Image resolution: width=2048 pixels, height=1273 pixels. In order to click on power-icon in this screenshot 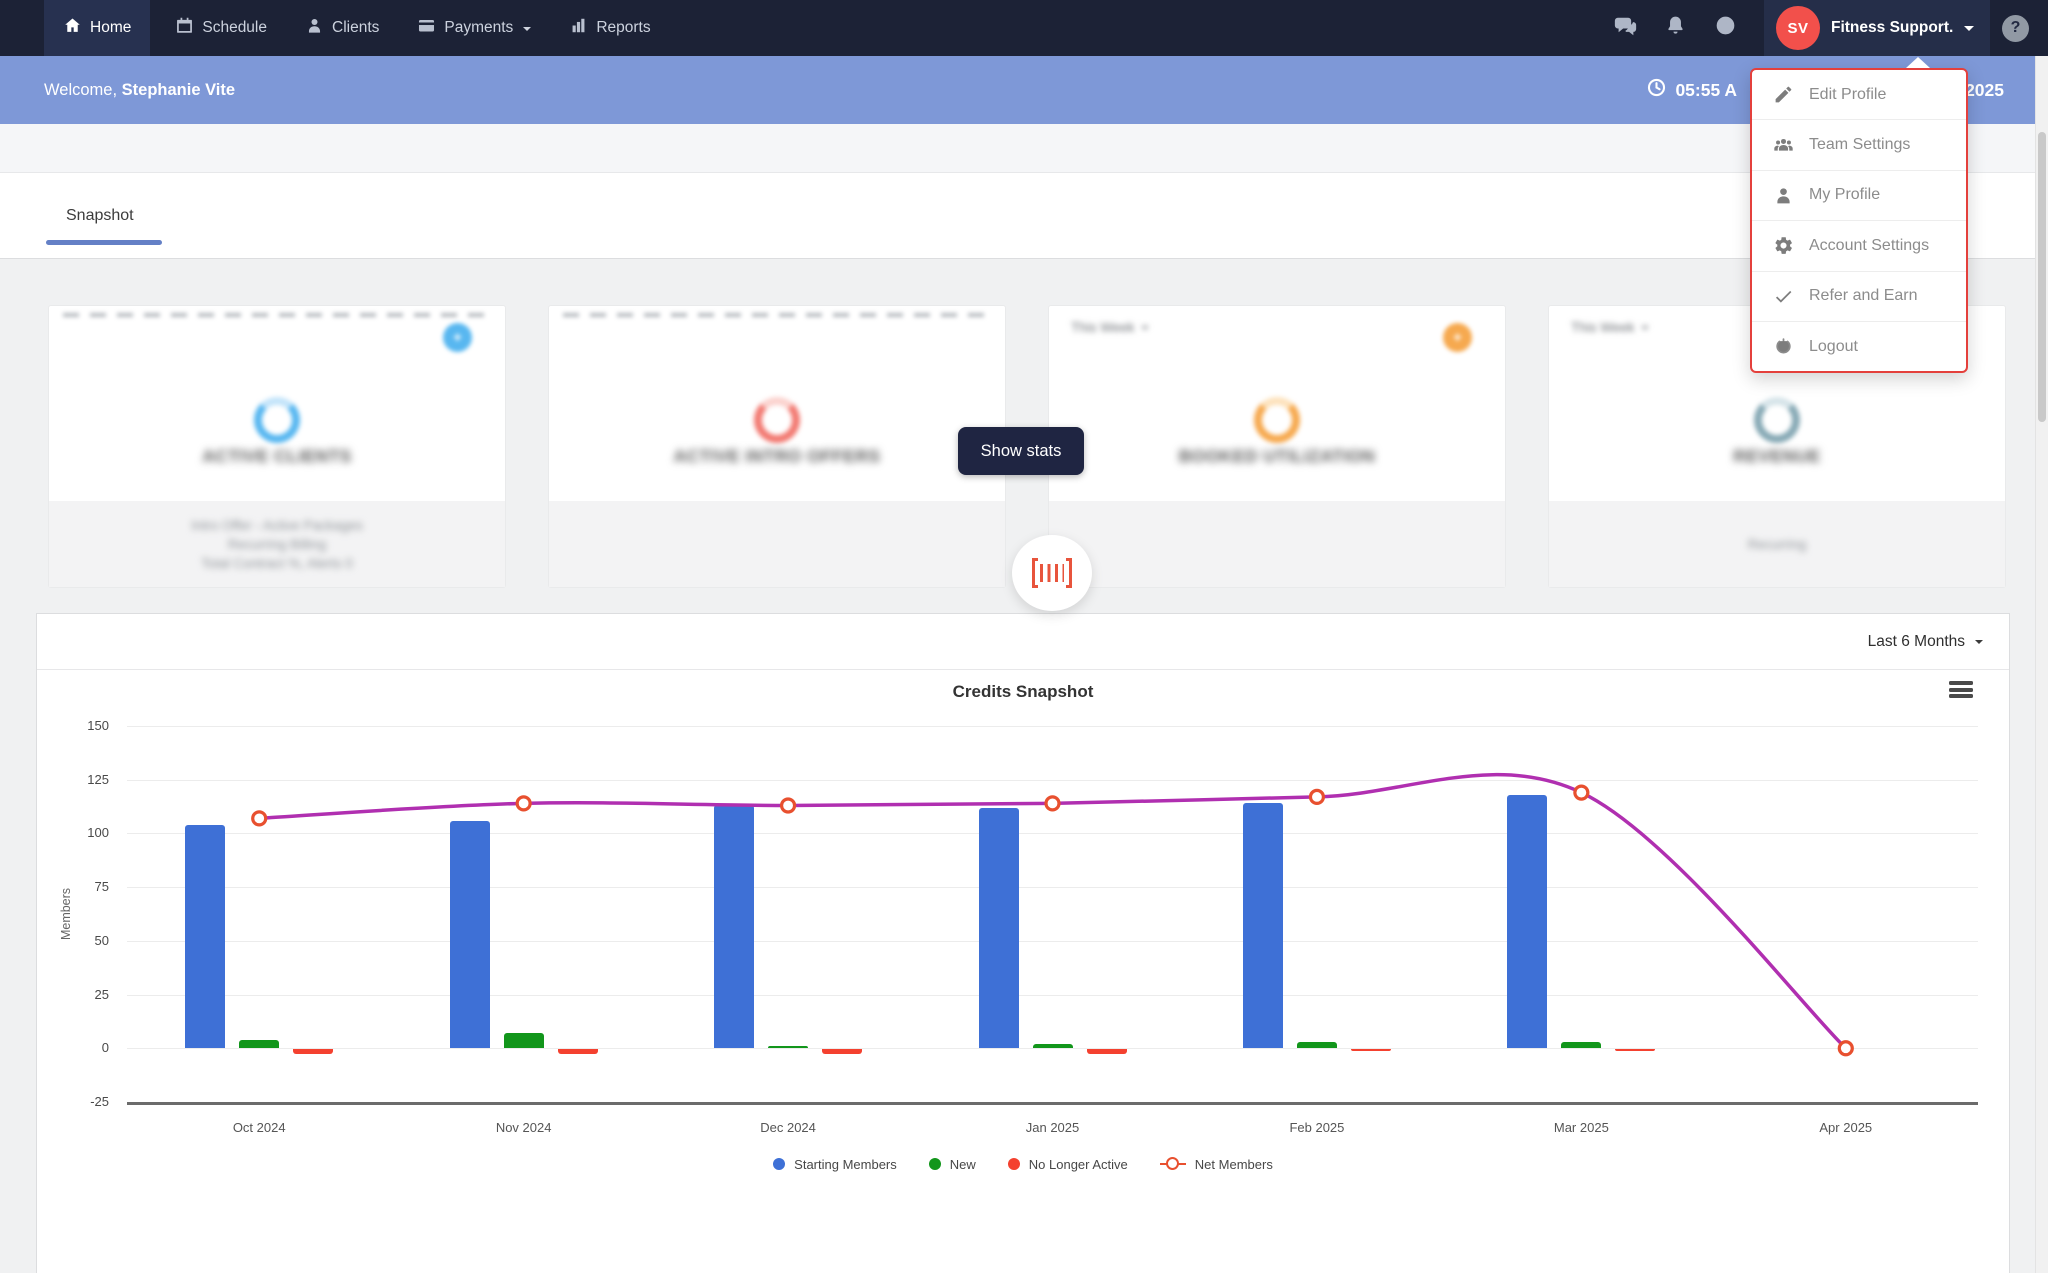, I will do `click(1783, 346)`.